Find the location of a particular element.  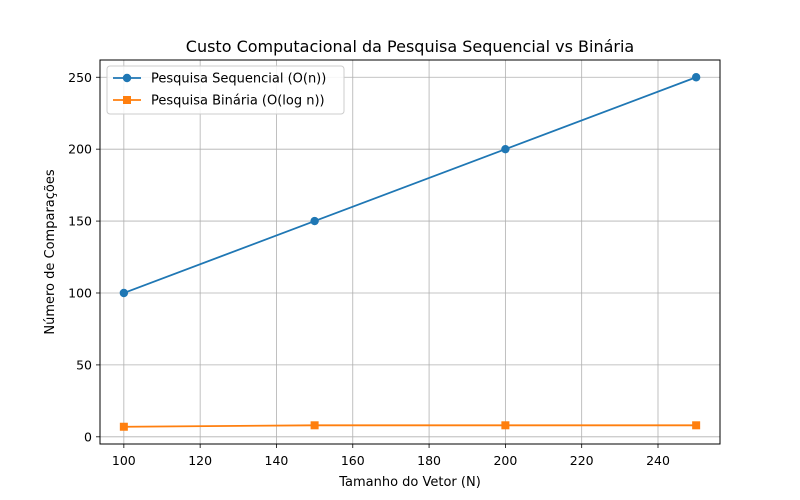

y-tick-label: 0 is located at coordinates (88, 436).